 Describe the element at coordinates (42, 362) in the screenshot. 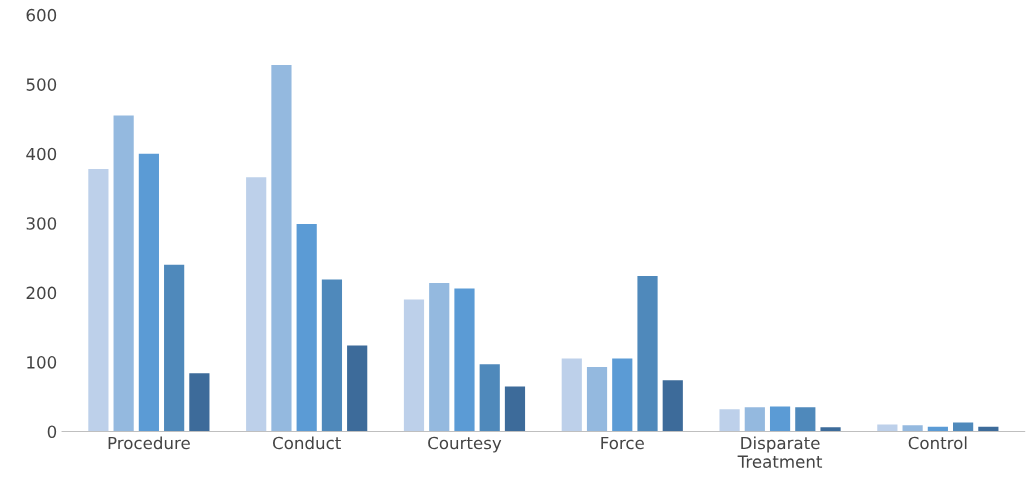

I see `y-tick-label: 100` at that location.